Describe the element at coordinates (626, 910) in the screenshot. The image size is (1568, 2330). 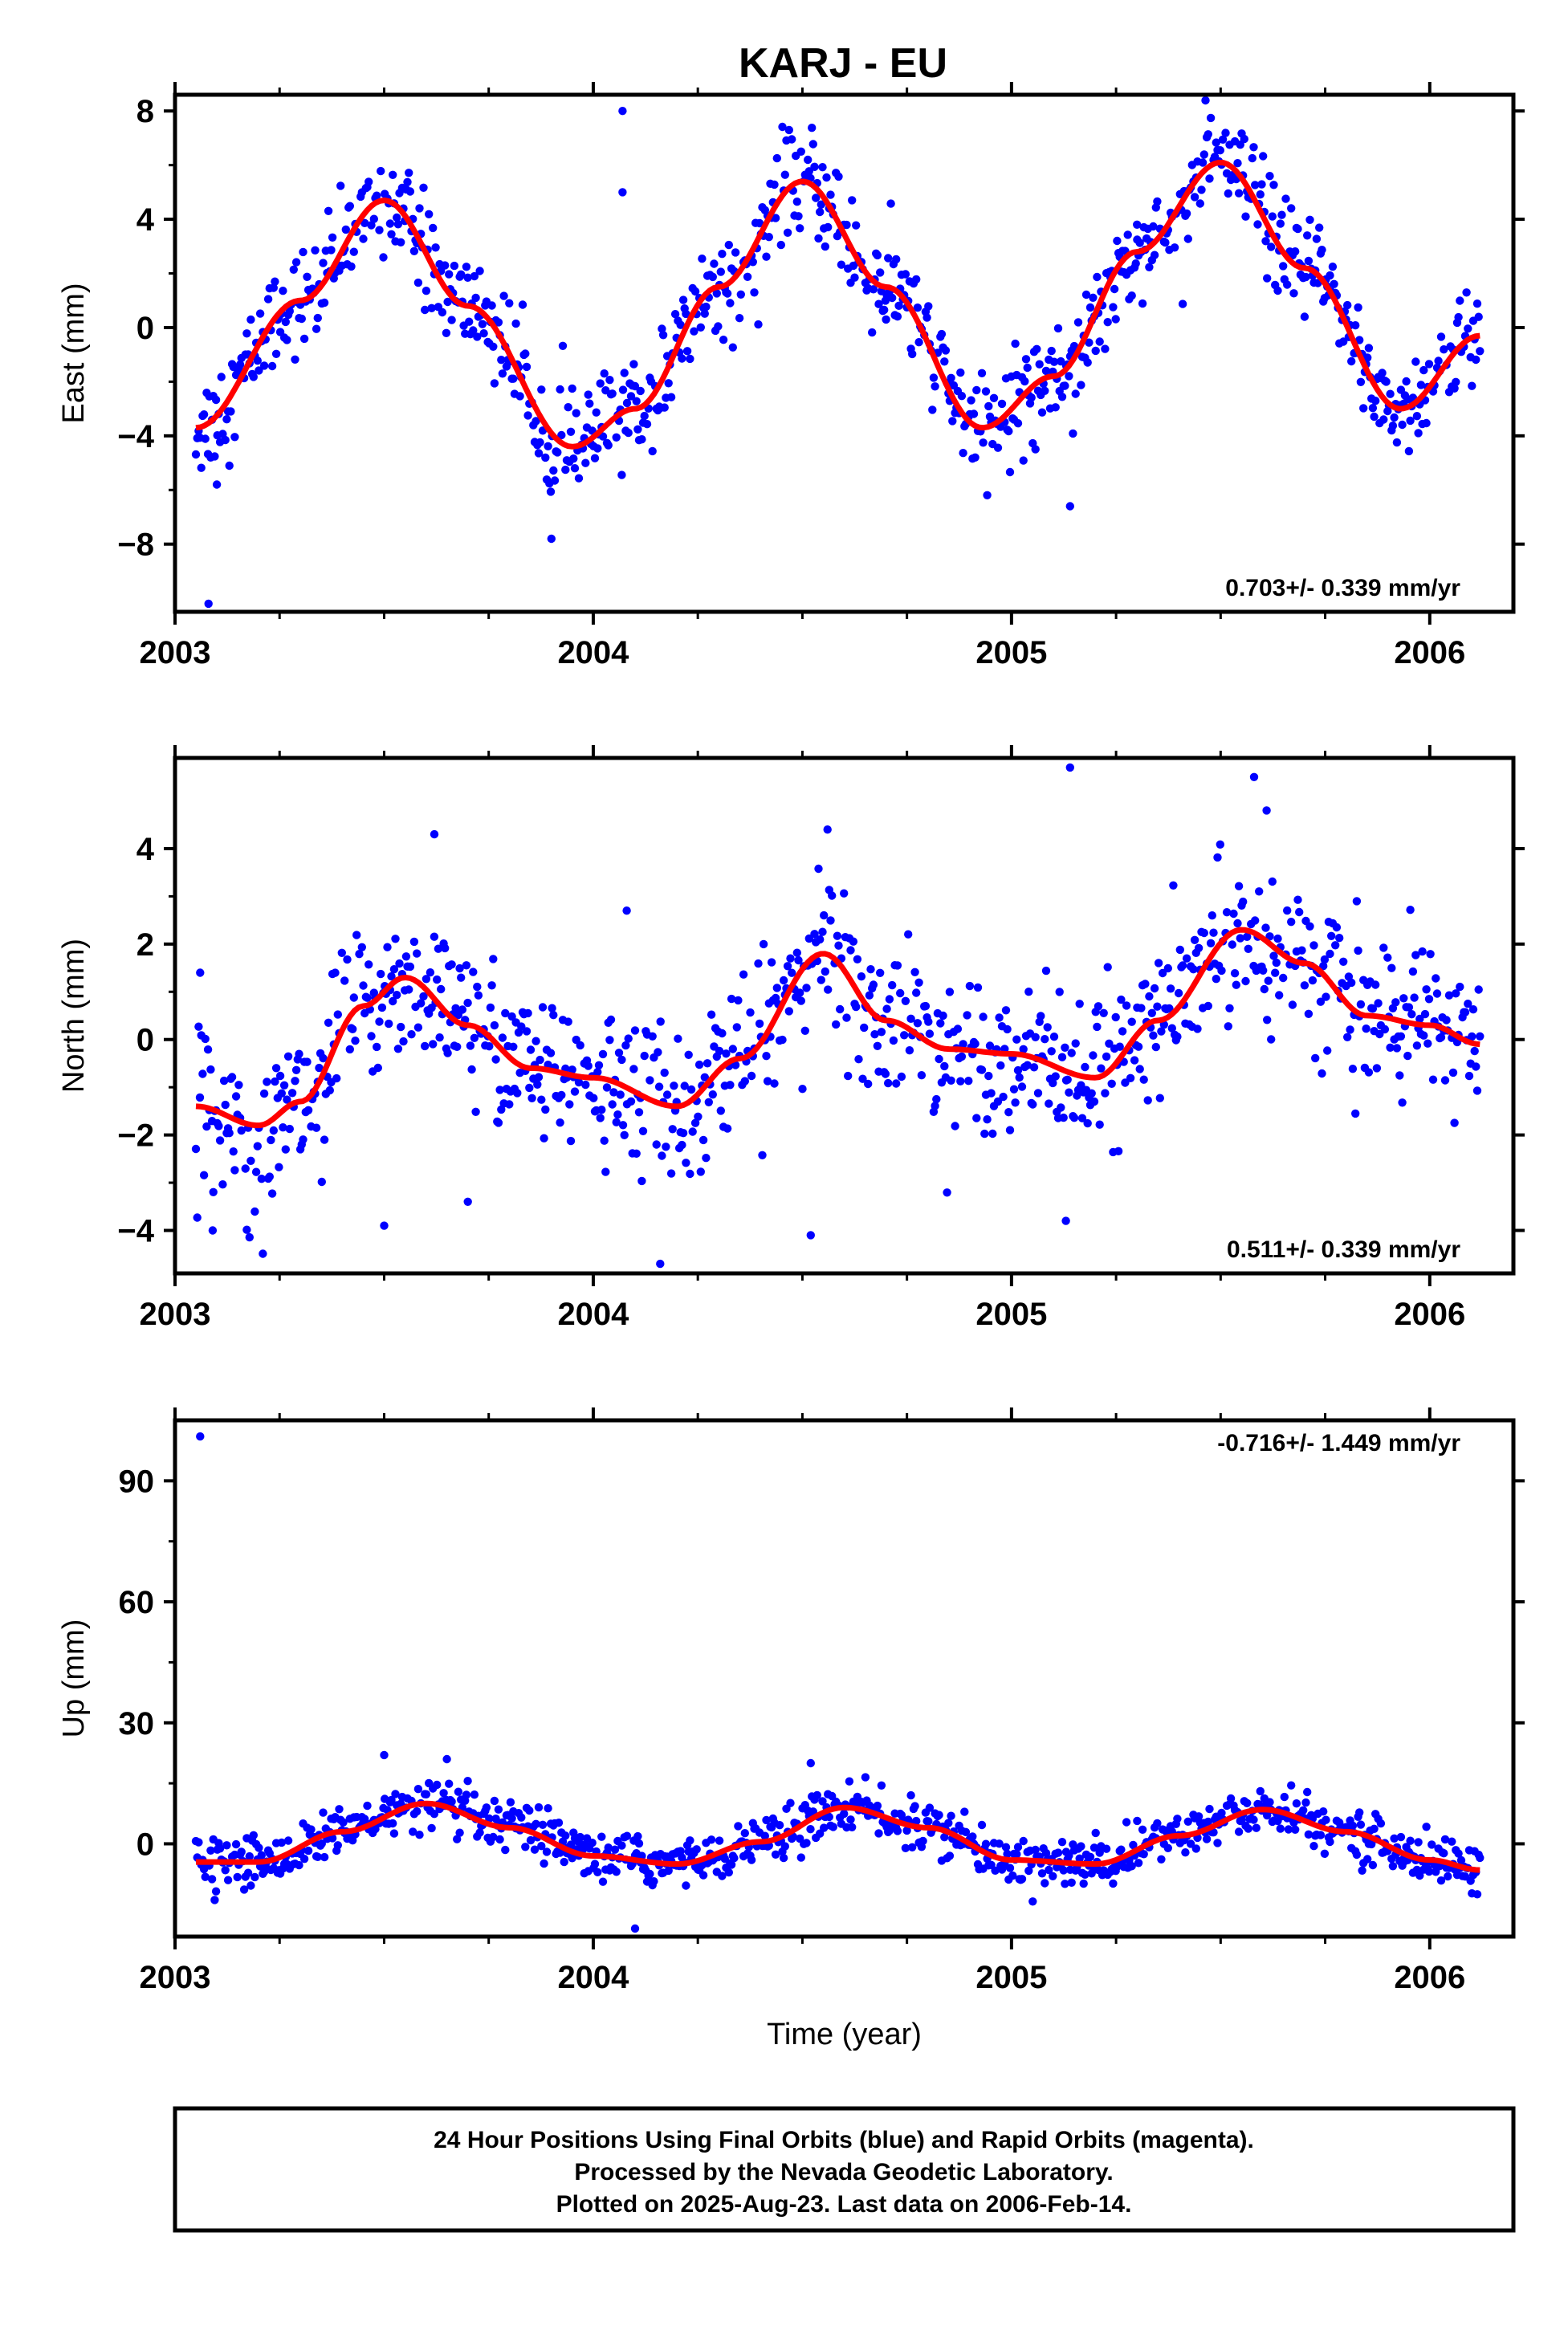
I see `north-outlier-point` at that location.